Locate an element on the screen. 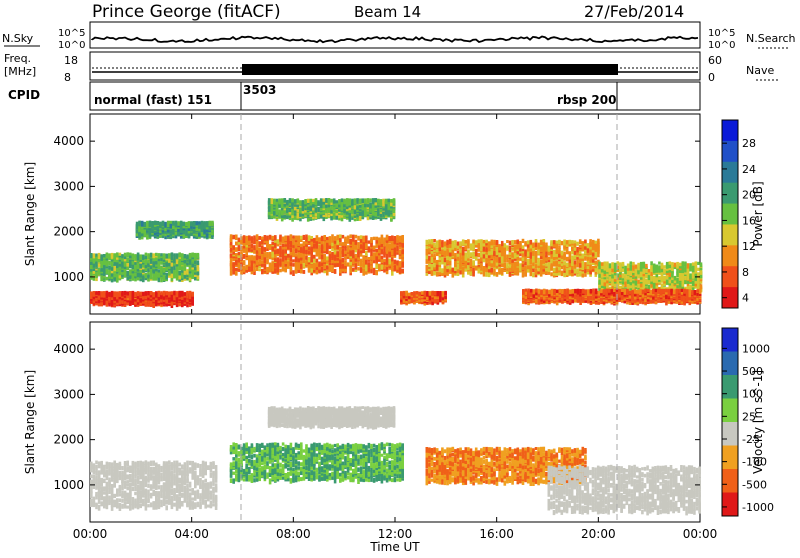 The height and width of the screenshot is (558, 800). station-title: Prince George (fitACF) is located at coordinates (186, 12).